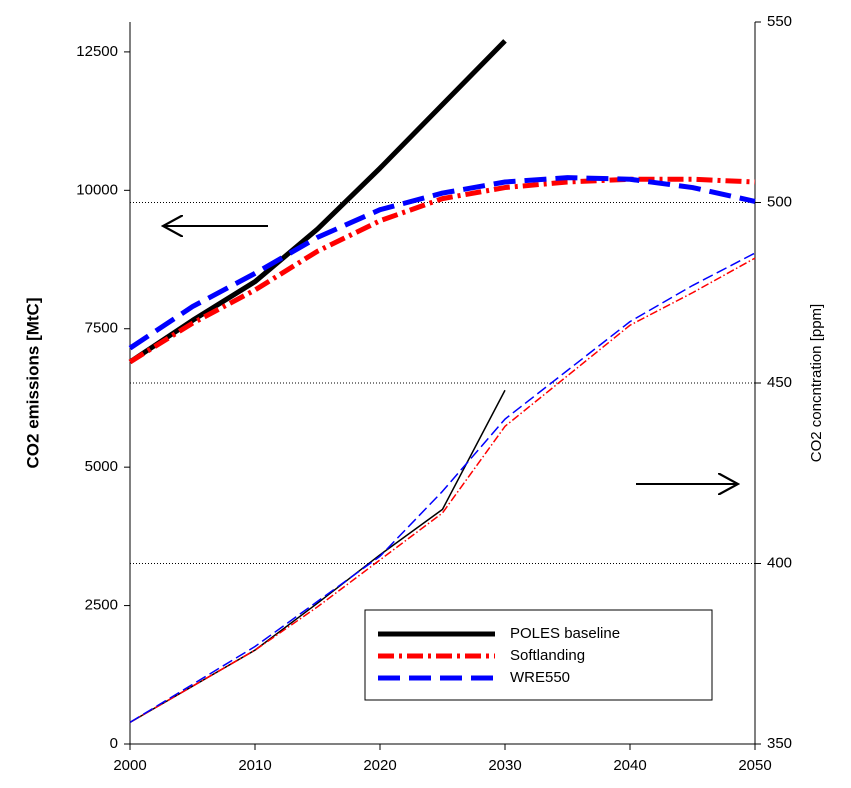 Image resolution: width=851 pixels, height=788 pixels. What do you see at coordinates (779, 201) in the screenshot?
I see `y2-tick-label: 500` at bounding box center [779, 201].